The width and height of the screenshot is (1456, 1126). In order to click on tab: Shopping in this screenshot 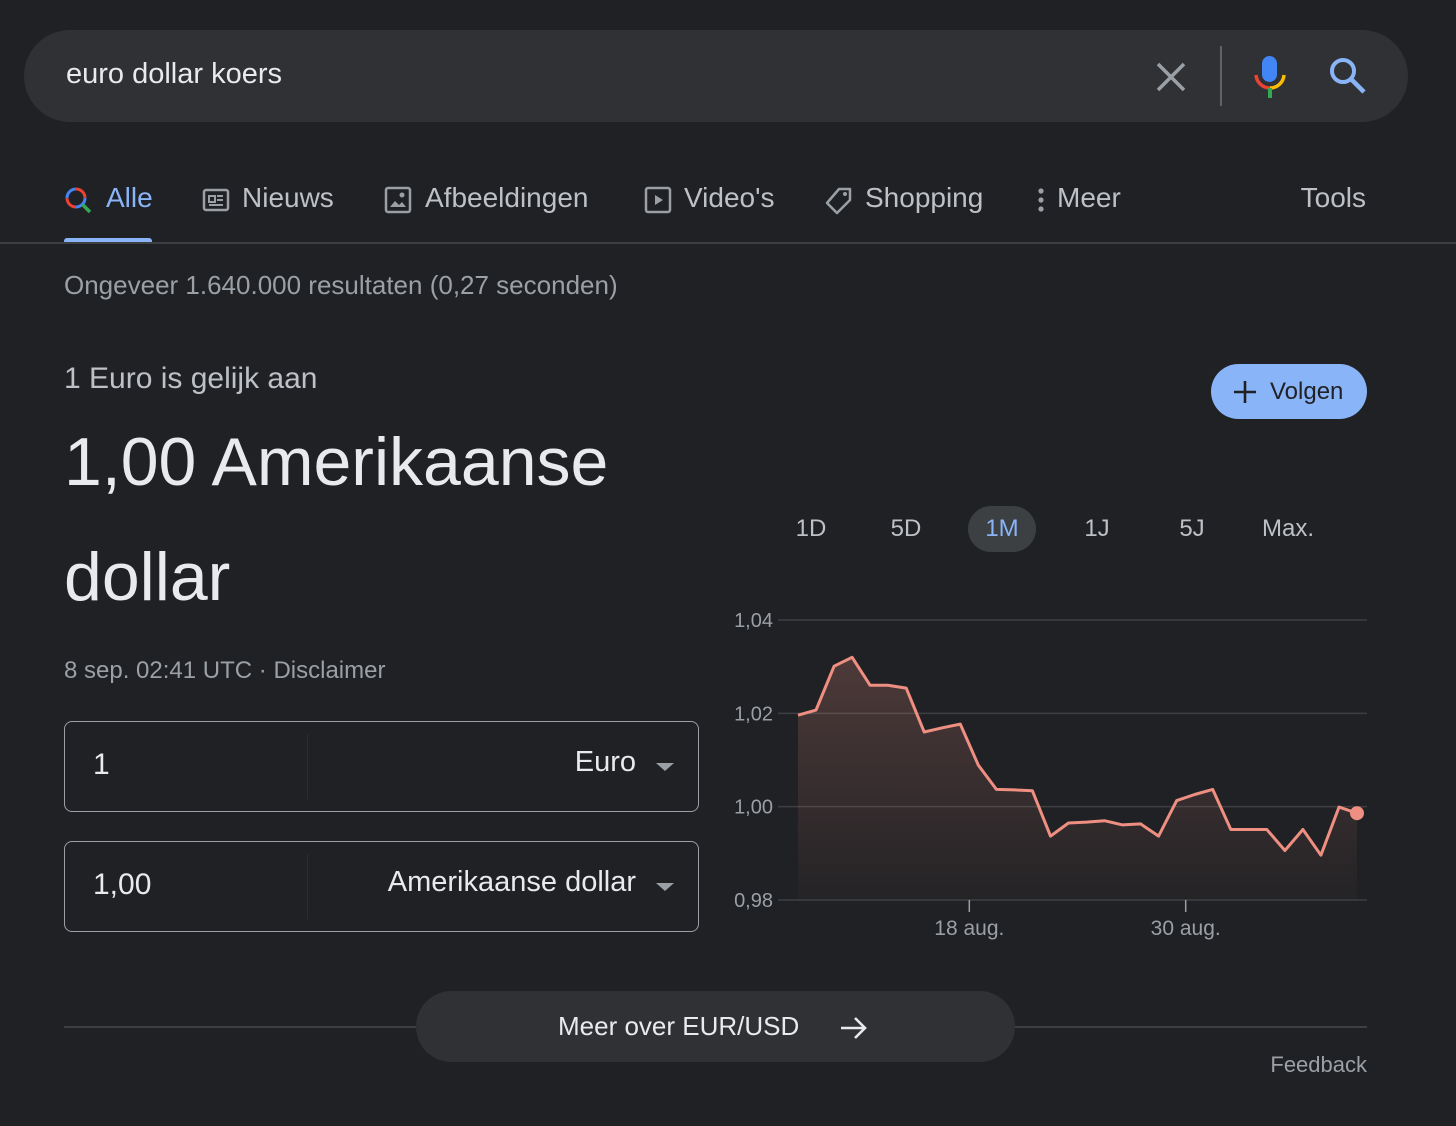, I will do `click(924, 197)`.